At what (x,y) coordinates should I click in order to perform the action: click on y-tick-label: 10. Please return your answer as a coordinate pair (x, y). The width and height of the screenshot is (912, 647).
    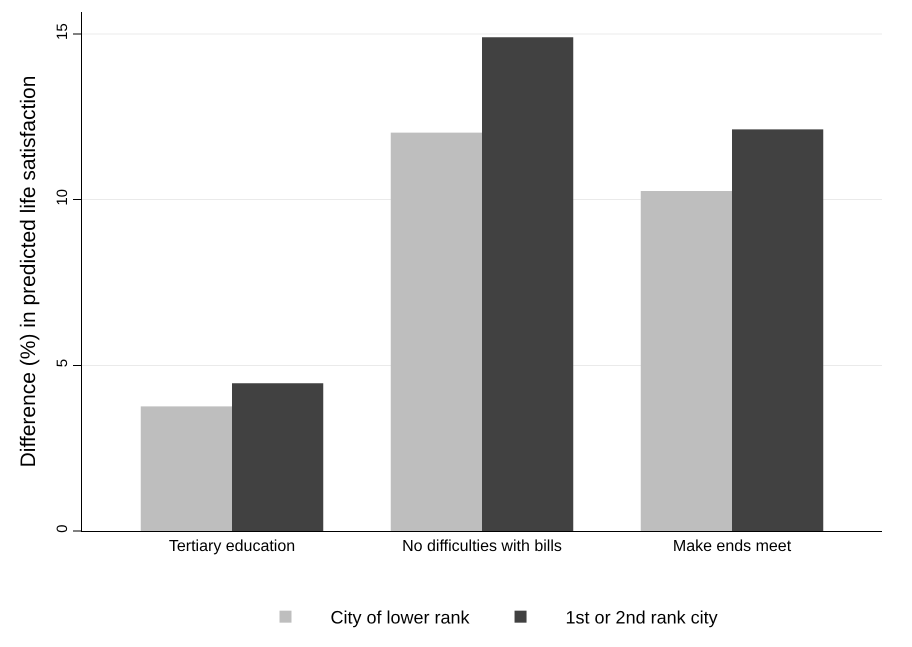
    Looking at the image, I should click on (62, 197).